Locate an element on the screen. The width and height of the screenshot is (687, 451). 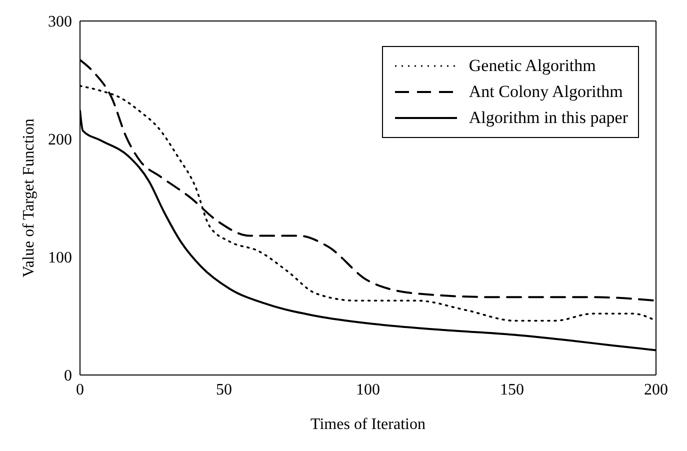
y-tick-label: 100 is located at coordinates (60, 258).